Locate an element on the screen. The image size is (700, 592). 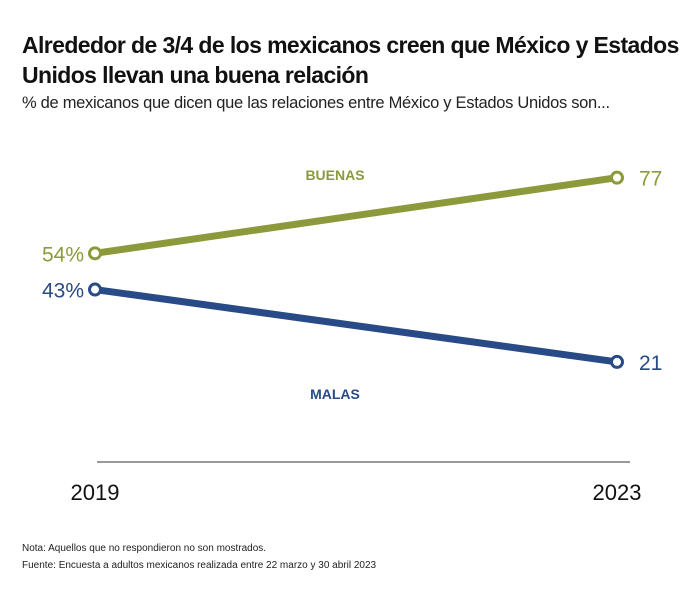
data-label-malas: 21 is located at coordinates (650, 363).